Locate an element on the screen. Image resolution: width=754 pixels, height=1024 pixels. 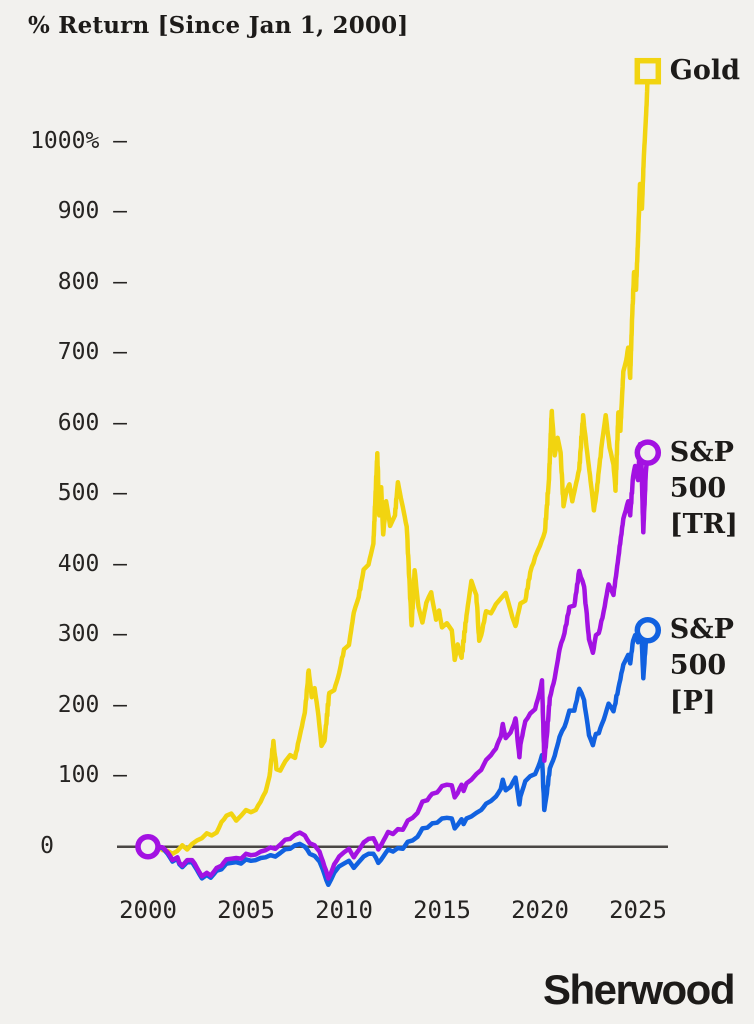
y-tick-0: 0 is located at coordinates (47, 845).